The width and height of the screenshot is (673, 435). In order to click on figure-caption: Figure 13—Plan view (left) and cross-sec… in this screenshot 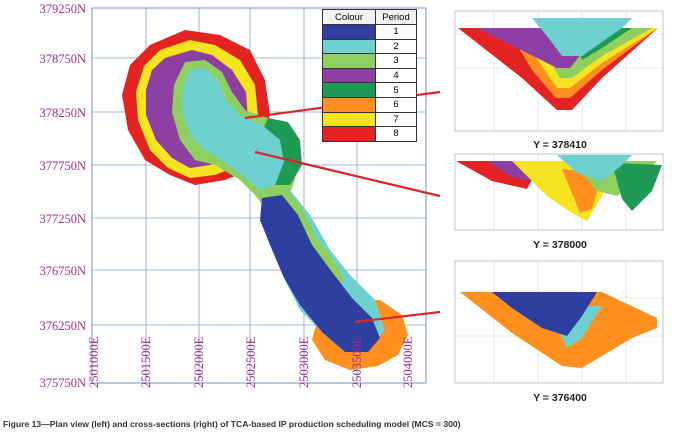, I will do `click(232, 424)`.